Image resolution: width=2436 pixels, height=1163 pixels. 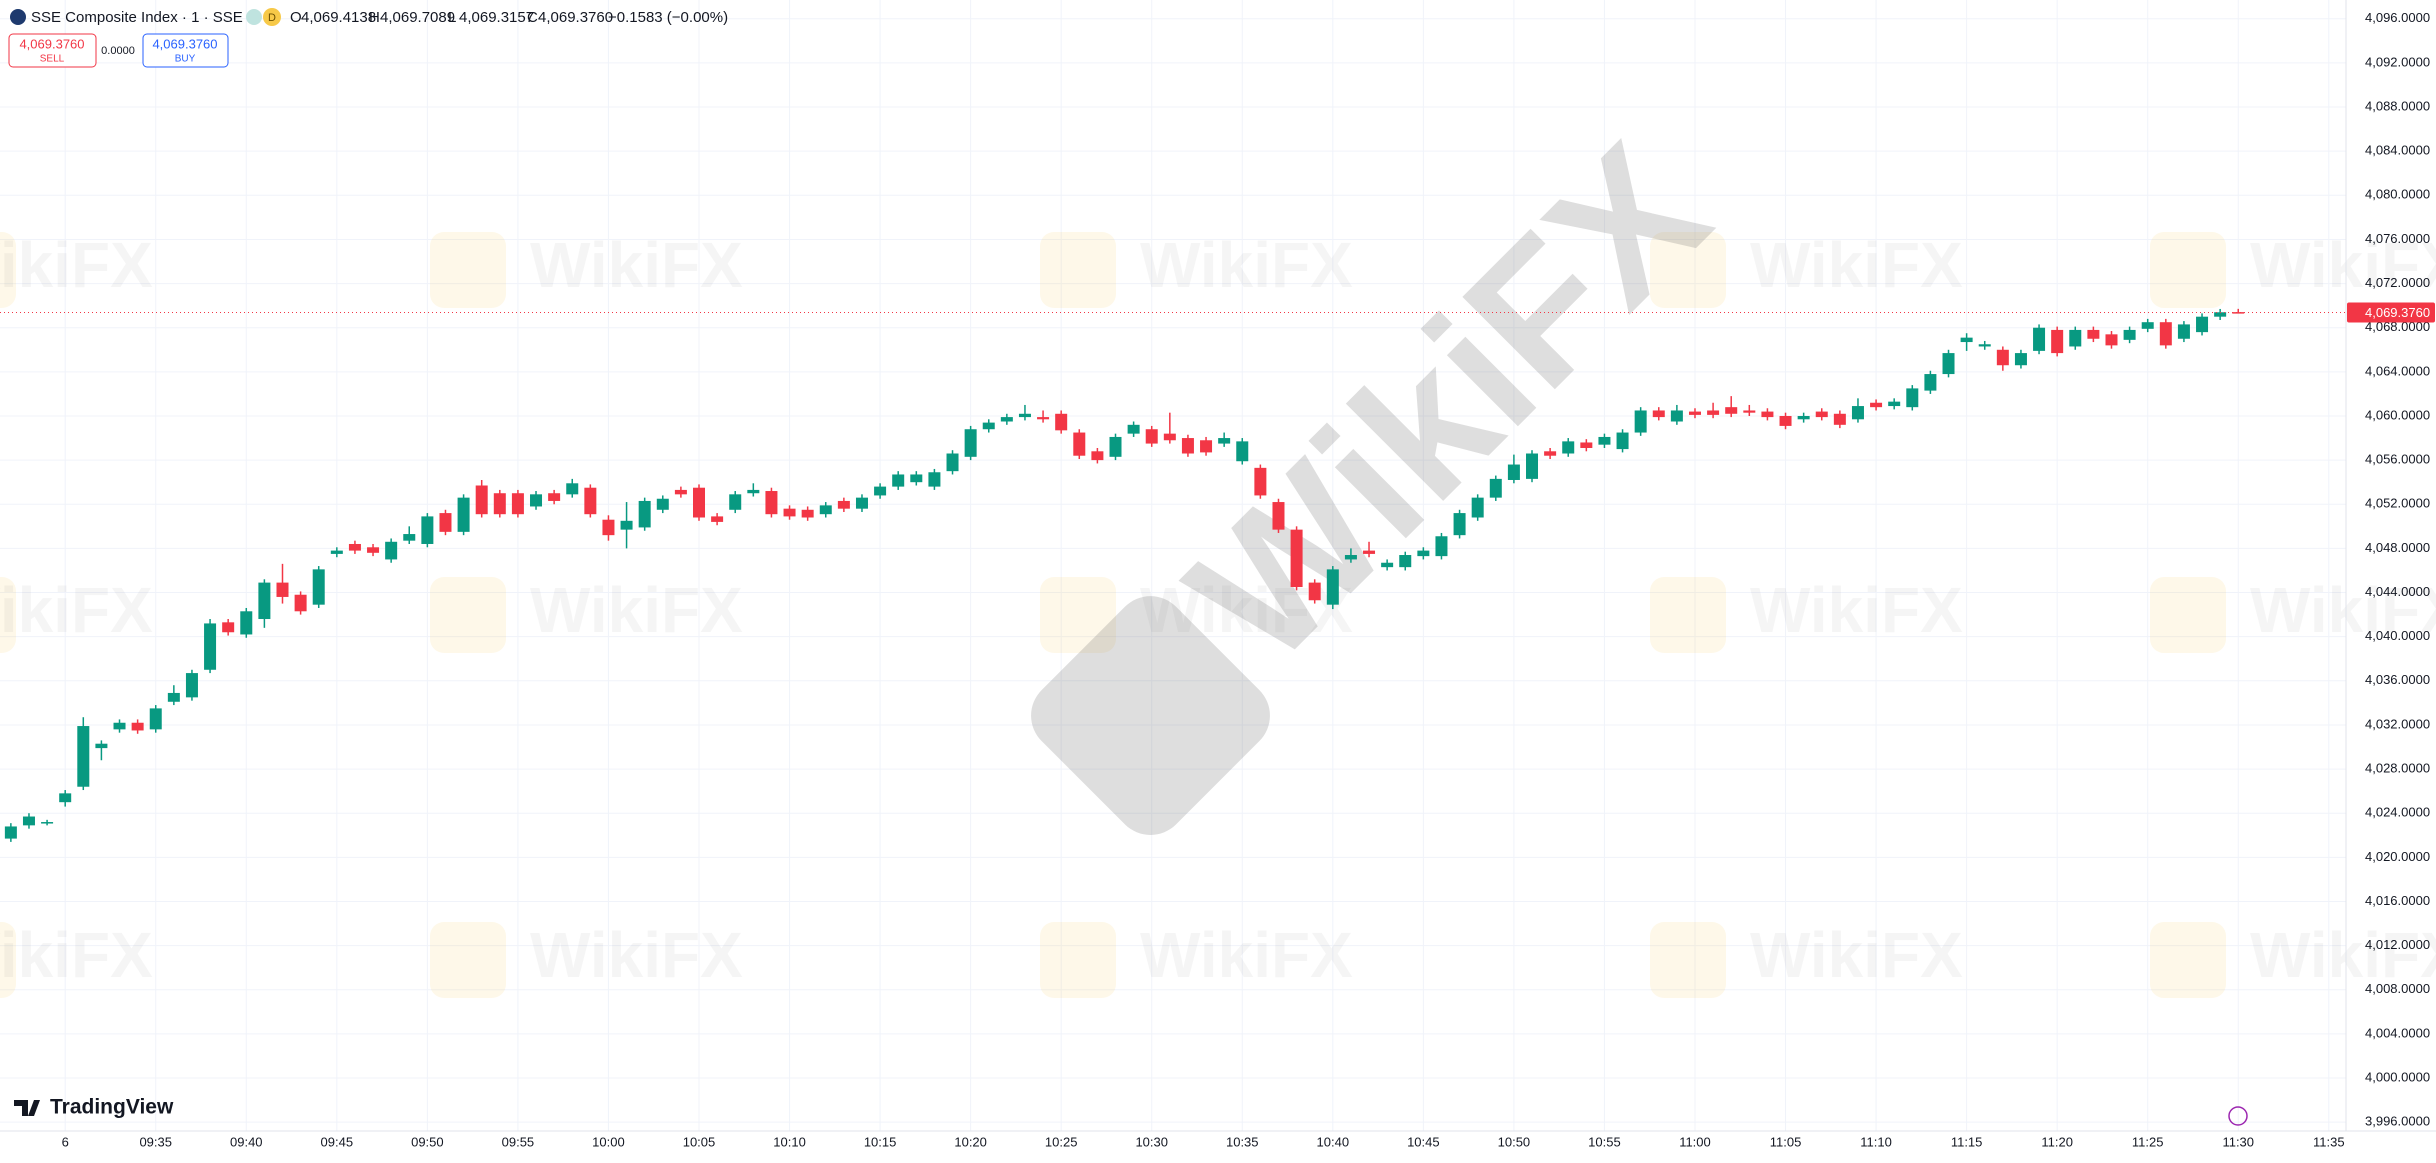 What do you see at coordinates (2397, 768) in the screenshot?
I see `y-tick-label: 4,028.0000` at bounding box center [2397, 768].